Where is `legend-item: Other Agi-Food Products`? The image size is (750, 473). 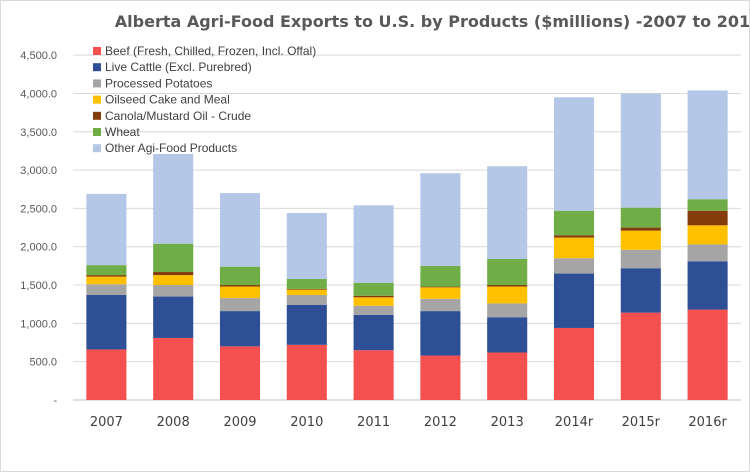 legend-item: Other Agi-Food Products is located at coordinates (165, 148).